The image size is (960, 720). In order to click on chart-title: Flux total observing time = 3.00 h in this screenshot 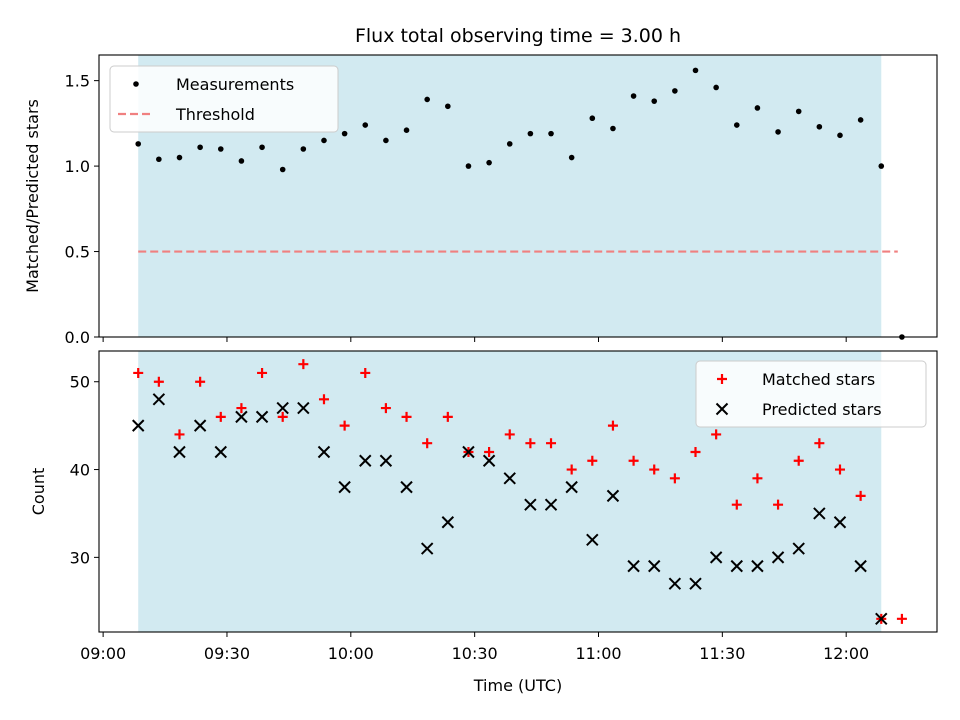, I will do `click(518, 36)`.